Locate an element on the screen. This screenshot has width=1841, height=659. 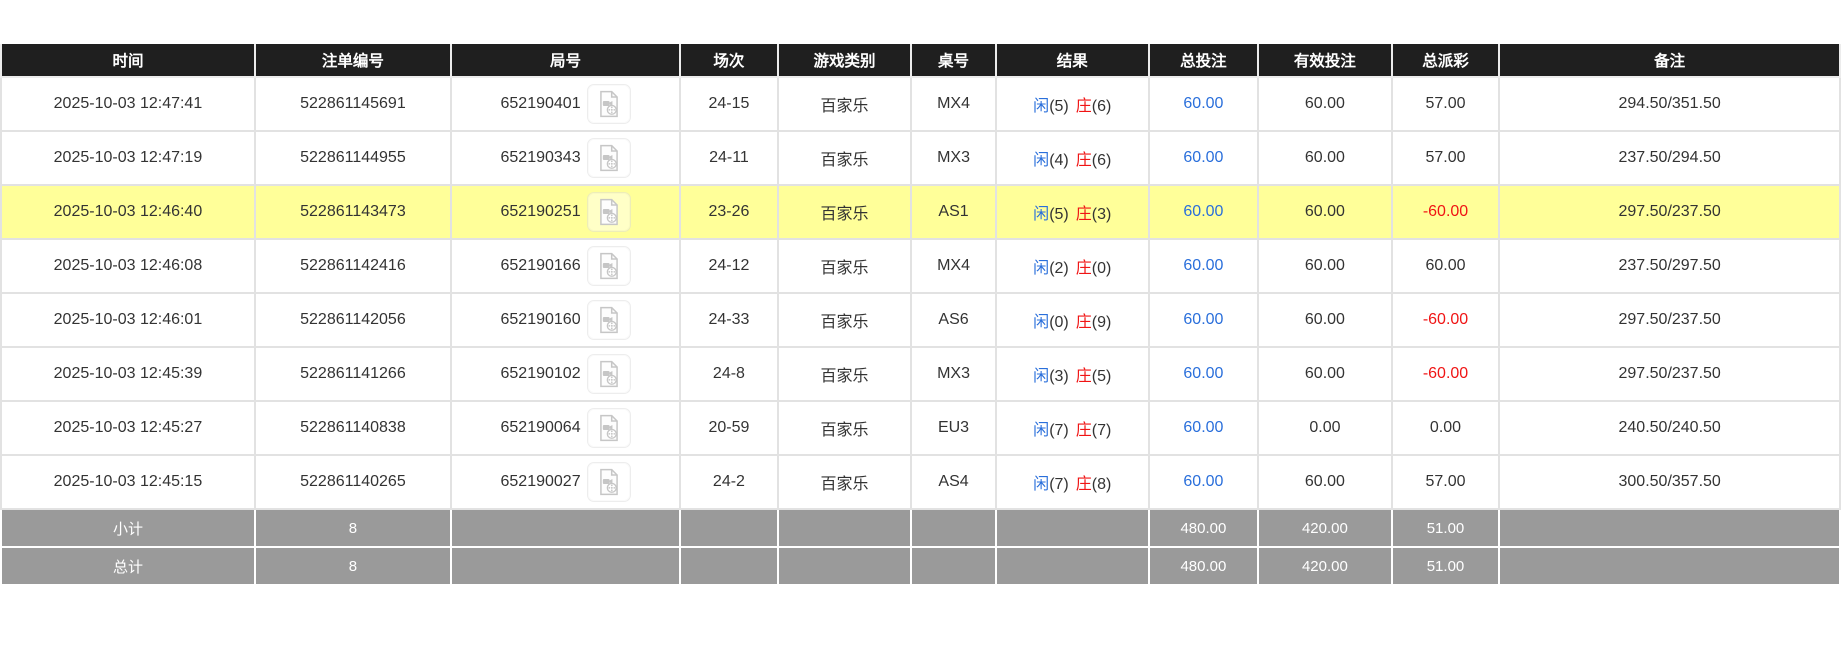
cell-bet-id: 522861143473 is located at coordinates (353, 213).